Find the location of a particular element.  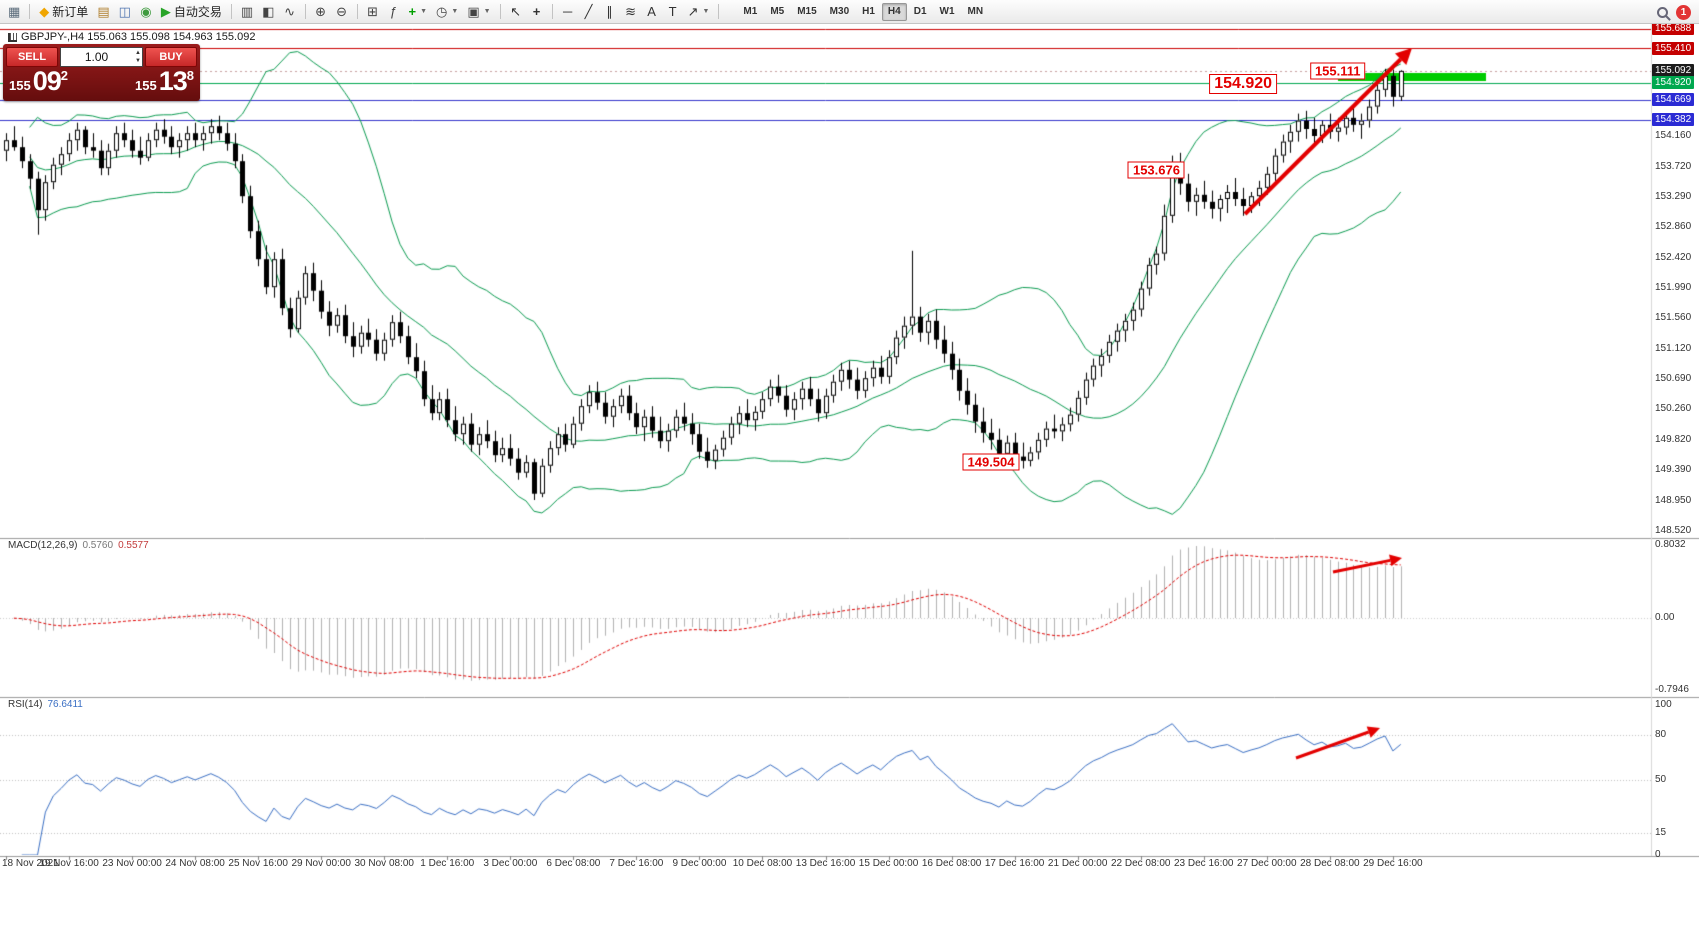

tile-windows-icon: ⊞ is located at coordinates (372, 11).